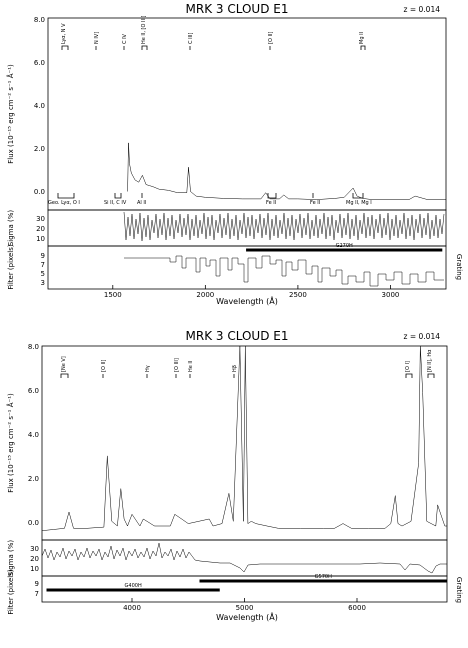 This screenshot has width=468, height=648. Describe the element at coordinates (252, 292) in the screenshot. I see `x-axis-ticks: 1500 2000 2500 3000` at that location.